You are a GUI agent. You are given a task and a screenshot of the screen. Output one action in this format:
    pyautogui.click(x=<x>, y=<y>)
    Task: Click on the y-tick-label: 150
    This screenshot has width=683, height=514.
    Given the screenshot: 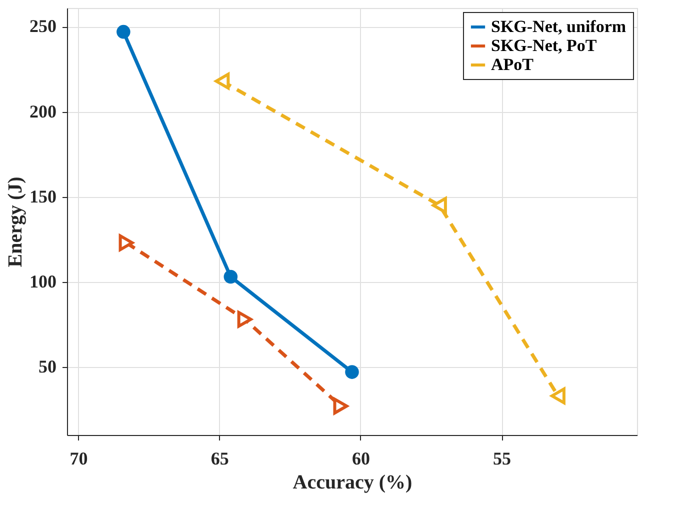 What is the action you would take?
    pyautogui.click(x=43, y=196)
    